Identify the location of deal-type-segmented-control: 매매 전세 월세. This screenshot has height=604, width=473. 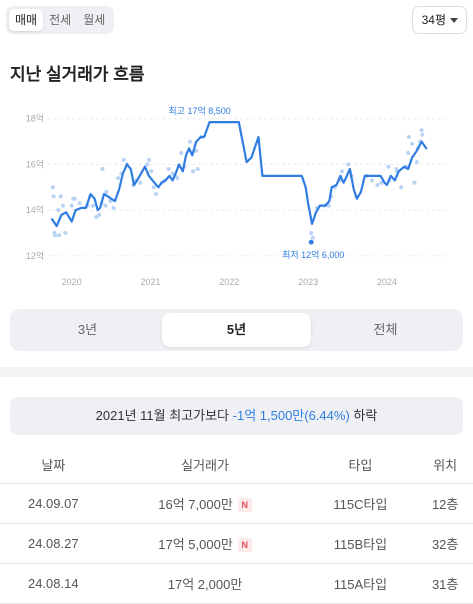
(60, 20).